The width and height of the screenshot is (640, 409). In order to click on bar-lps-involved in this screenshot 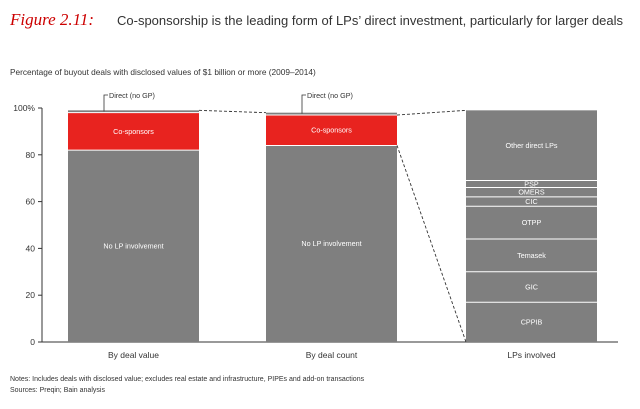, I will do `click(531, 226)`.